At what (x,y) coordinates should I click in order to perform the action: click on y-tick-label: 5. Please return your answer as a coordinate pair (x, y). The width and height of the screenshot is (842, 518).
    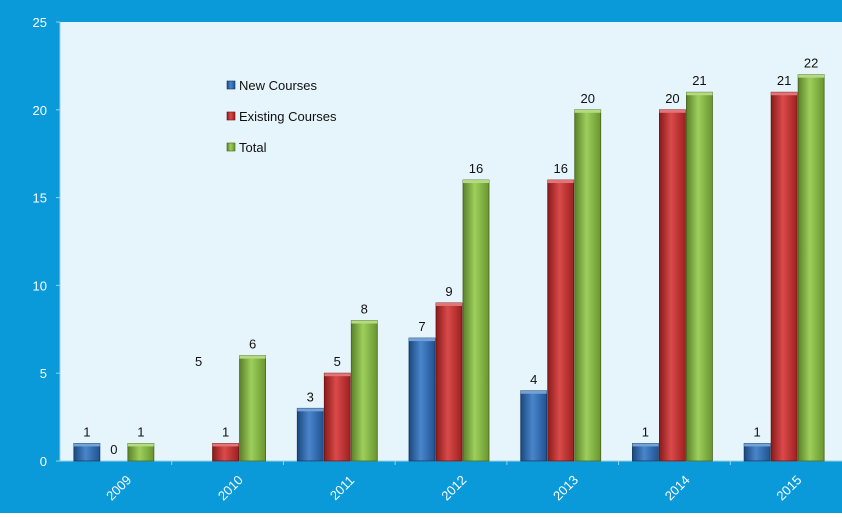
    Looking at the image, I should click on (43, 373).